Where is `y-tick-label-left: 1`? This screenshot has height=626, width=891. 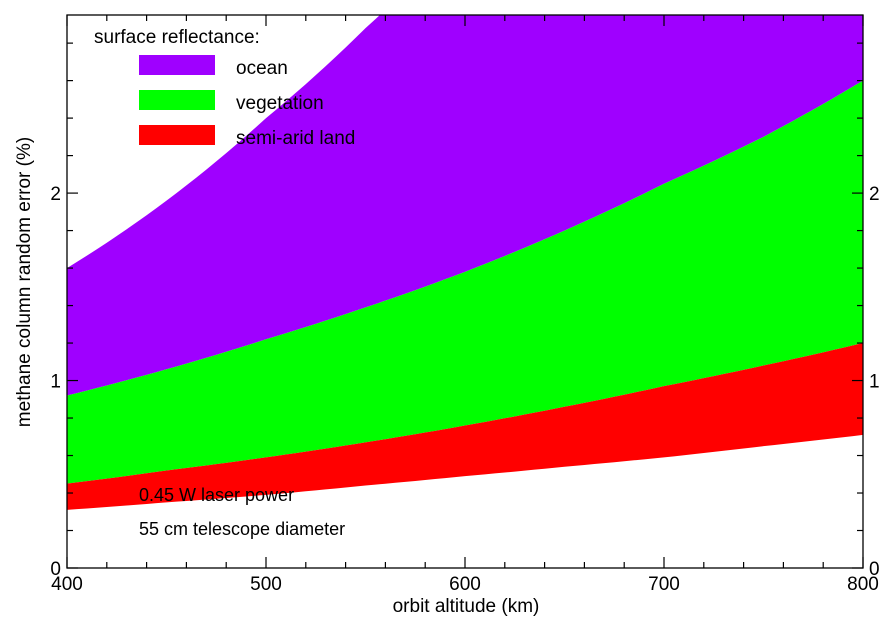 y-tick-label-left: 1 is located at coordinates (55, 382).